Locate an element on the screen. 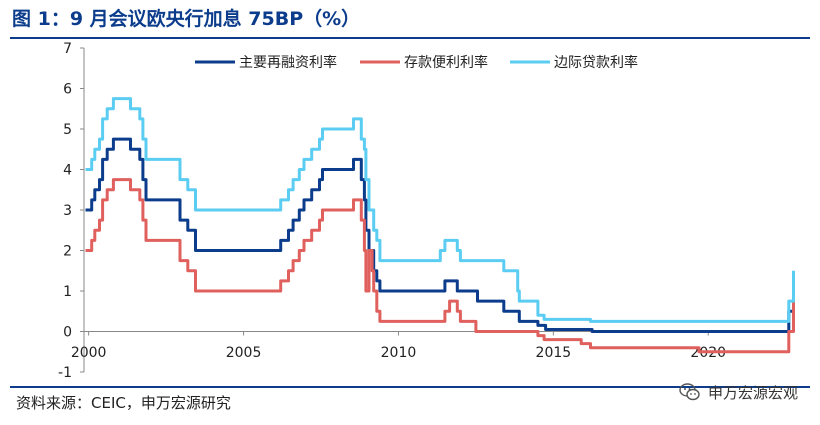 This screenshot has height=425, width=820. watermark-text: 申万宏源宏观 is located at coordinates (752, 392).